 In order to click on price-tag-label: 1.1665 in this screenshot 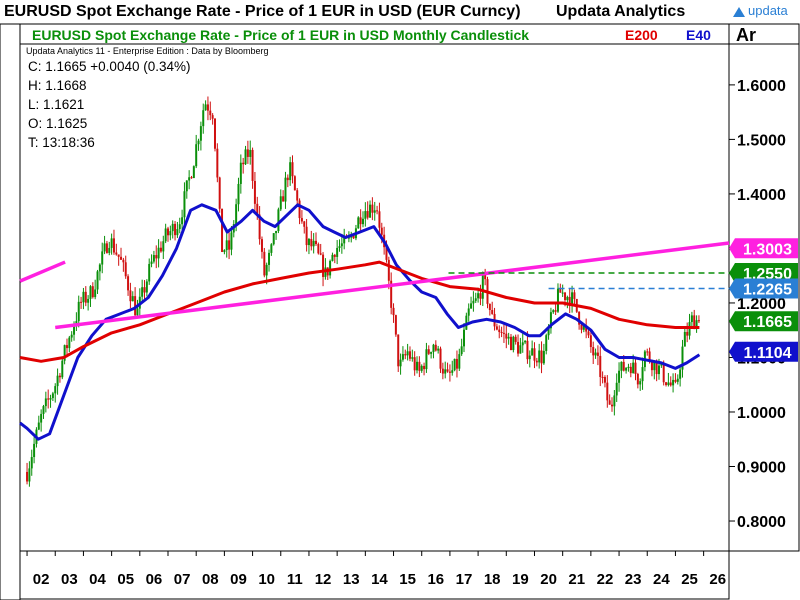, I will do `click(767, 322)`.